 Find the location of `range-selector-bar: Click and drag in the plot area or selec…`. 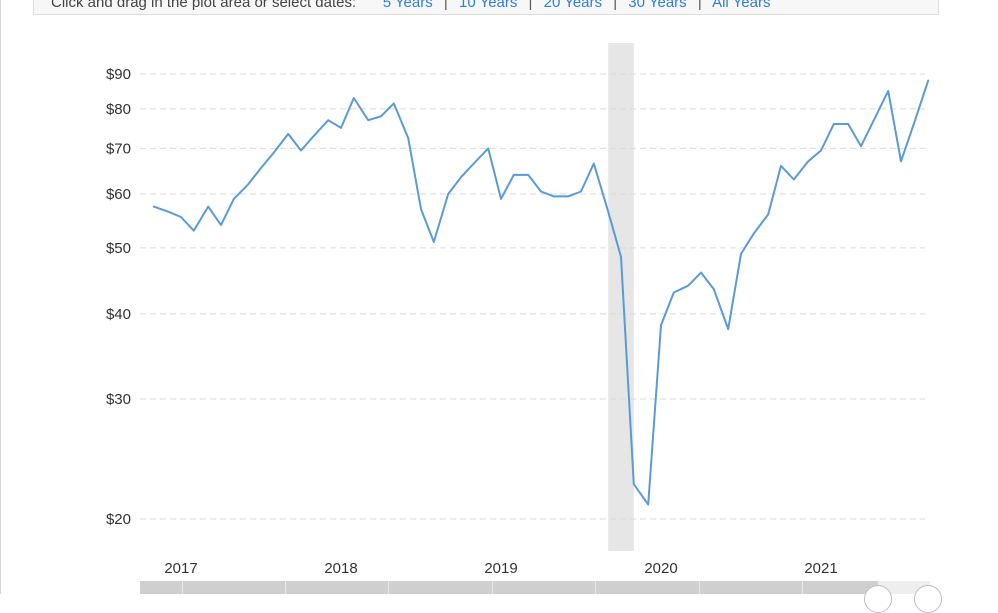

range-selector-bar: Click and drag in the plot area or selec… is located at coordinates (486, 7).